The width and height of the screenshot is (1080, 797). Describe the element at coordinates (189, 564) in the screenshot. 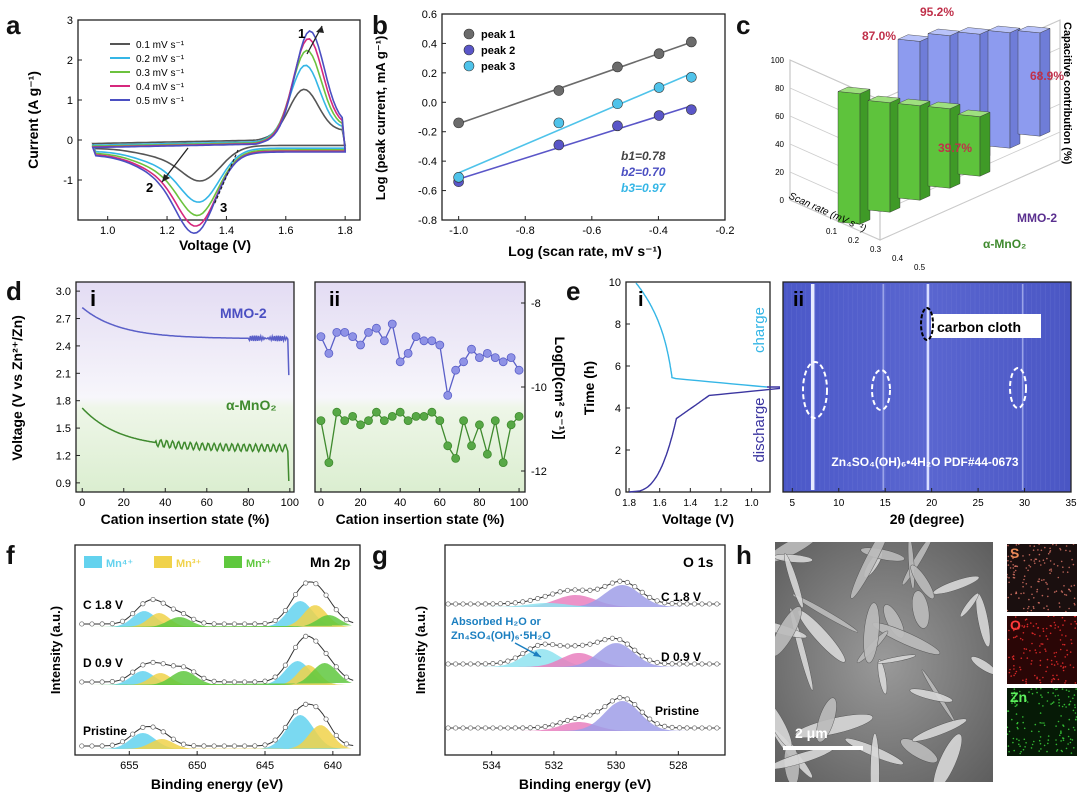

I see `chart-f-legend-label-1: Mn³⁺` at that location.